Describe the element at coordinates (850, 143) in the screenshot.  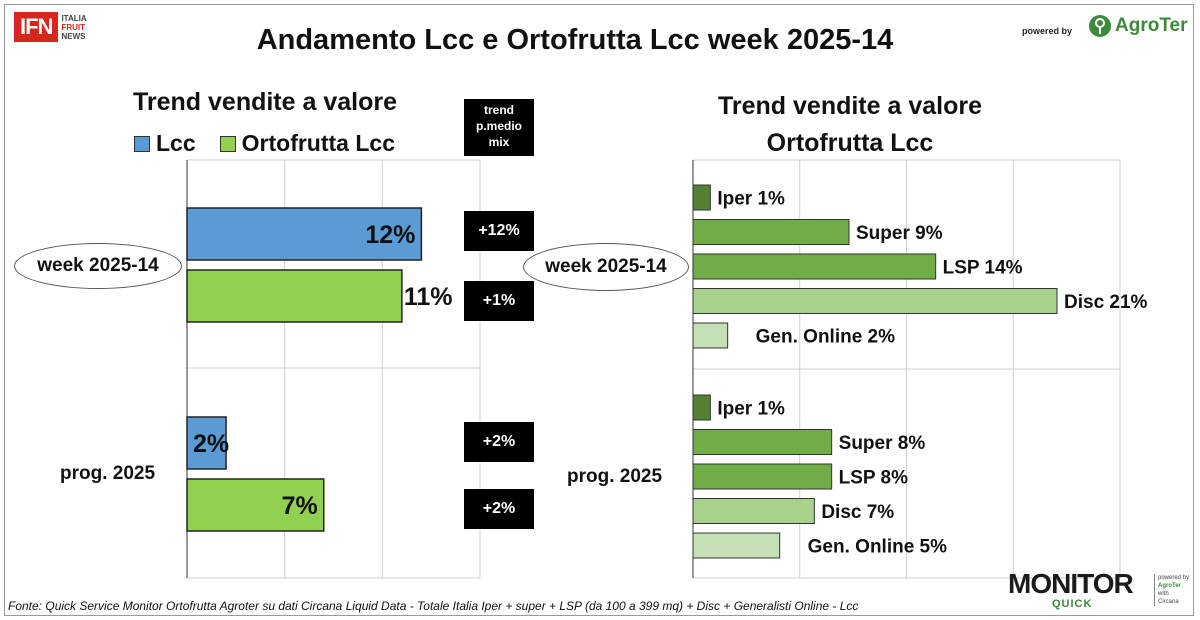
I see `right-chart-title-line2: Ortofrutta Lcc` at that location.